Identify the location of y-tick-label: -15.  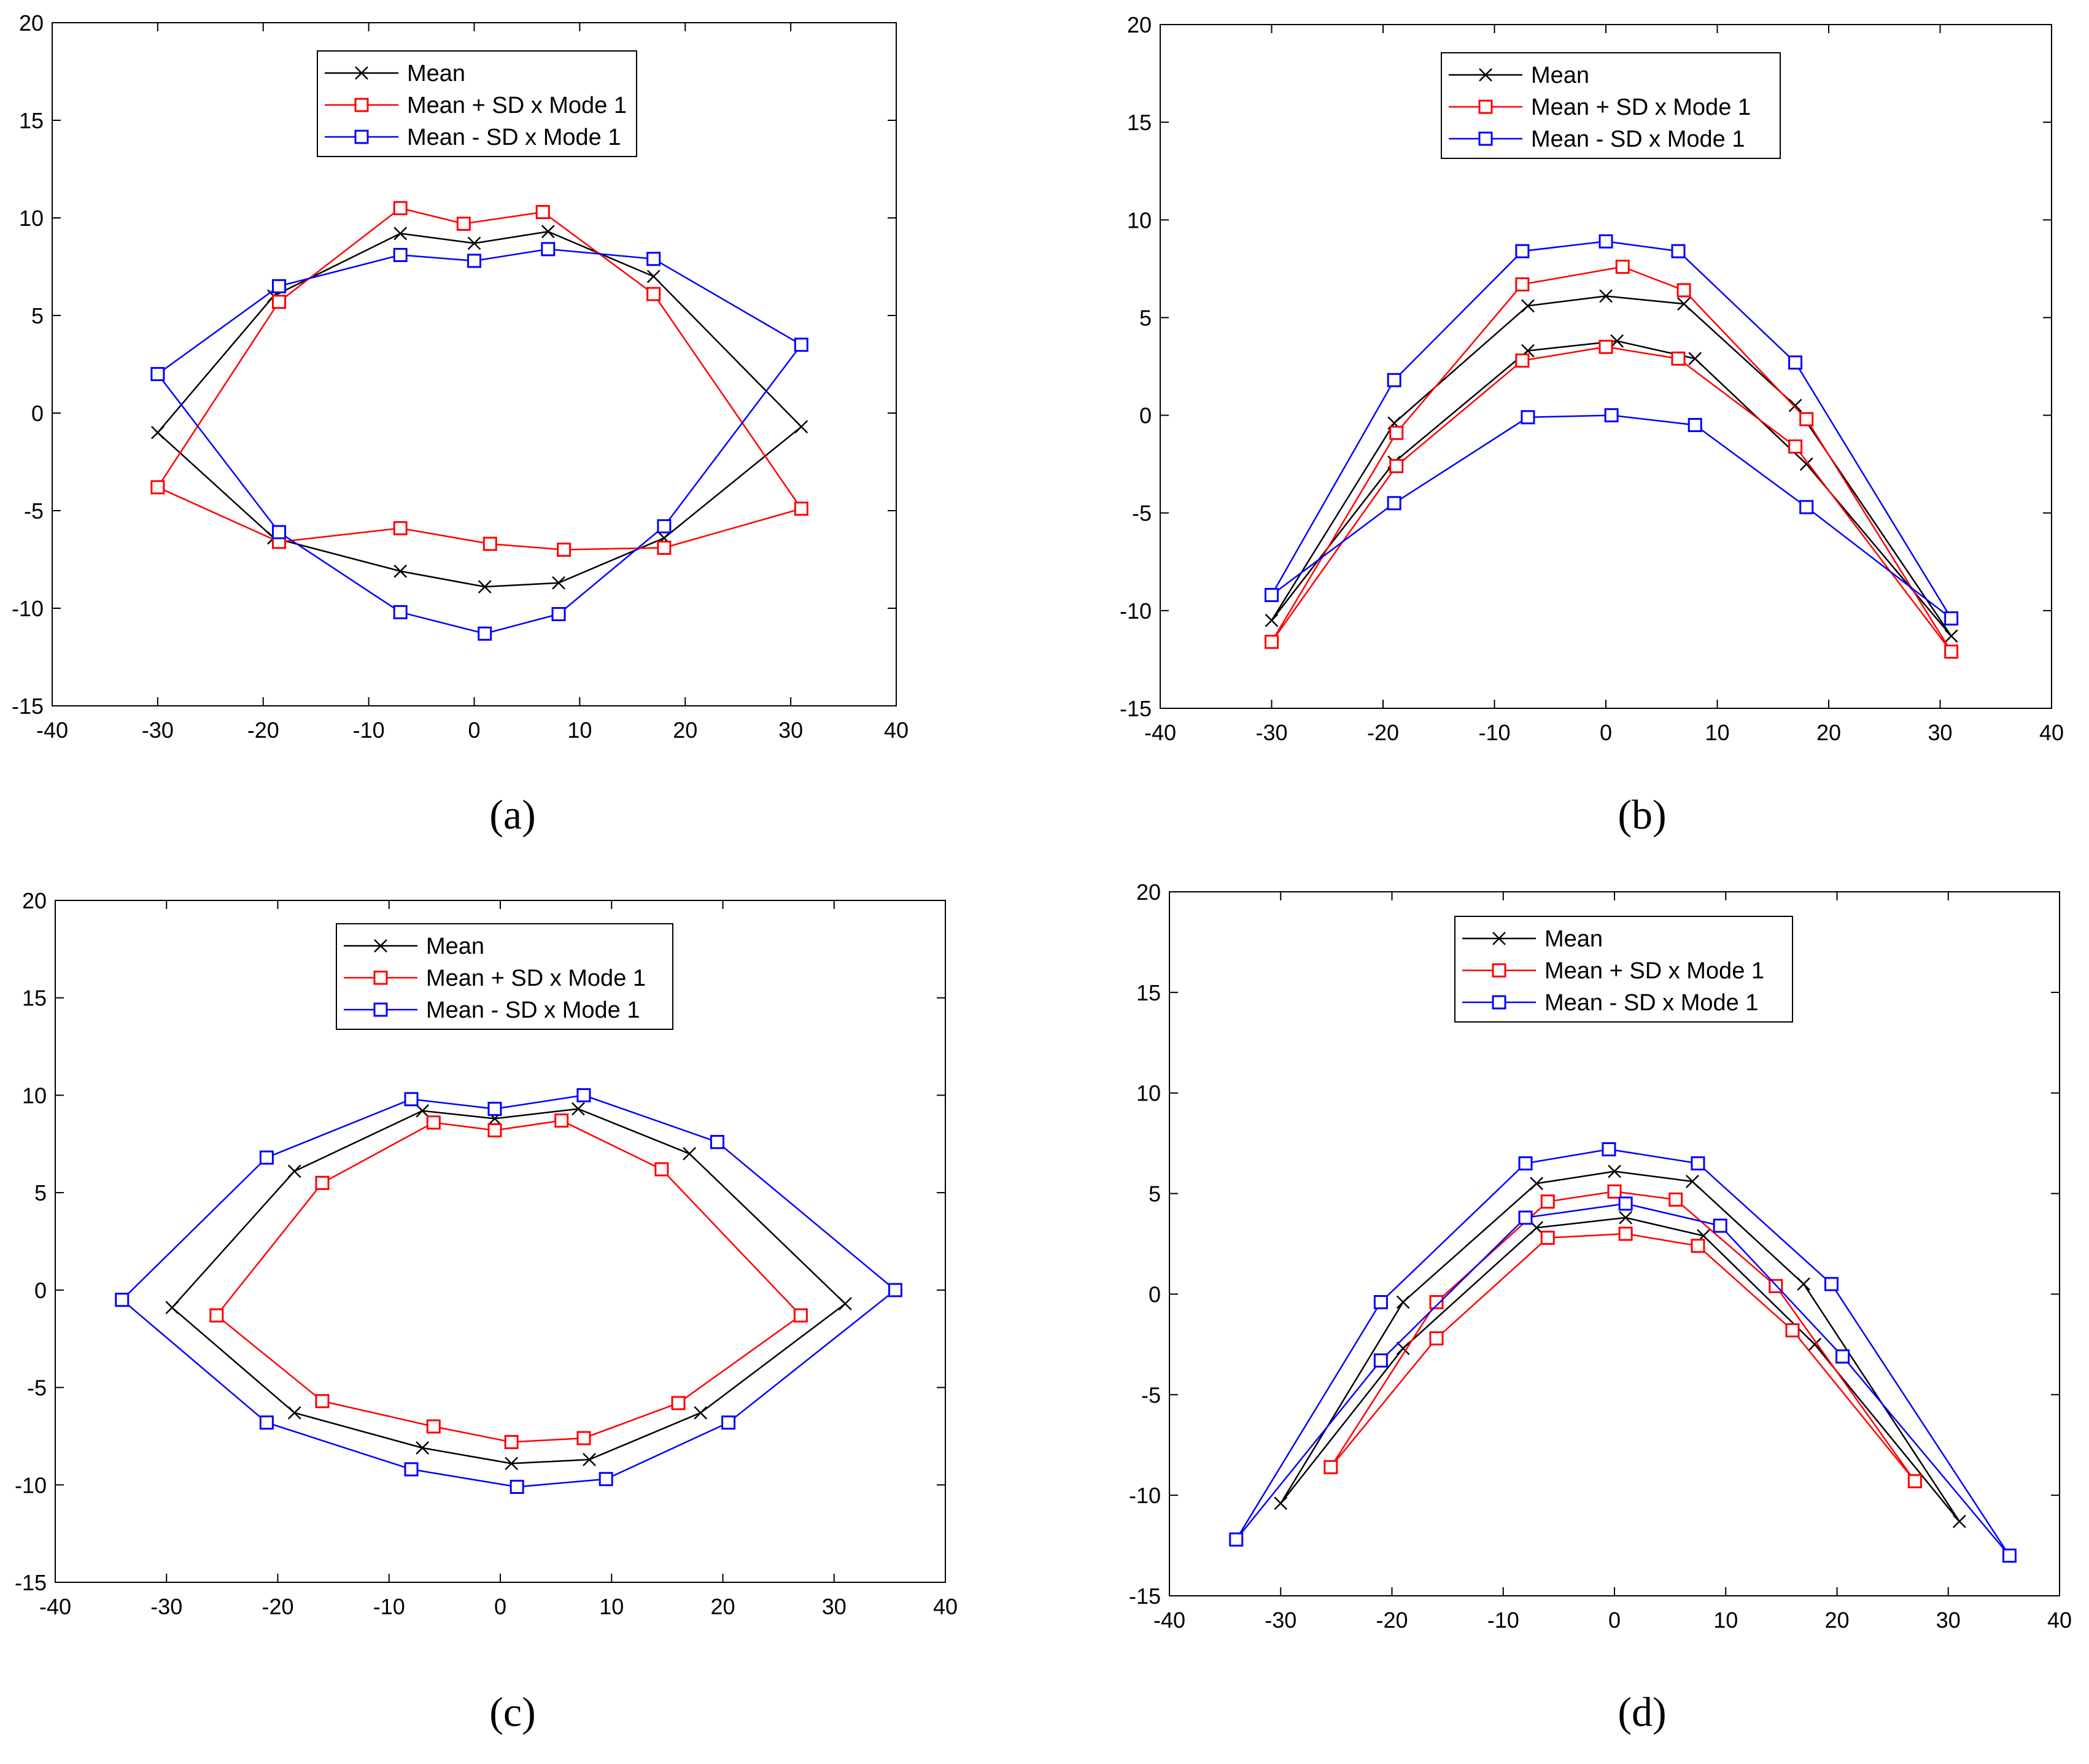
(1145, 1596).